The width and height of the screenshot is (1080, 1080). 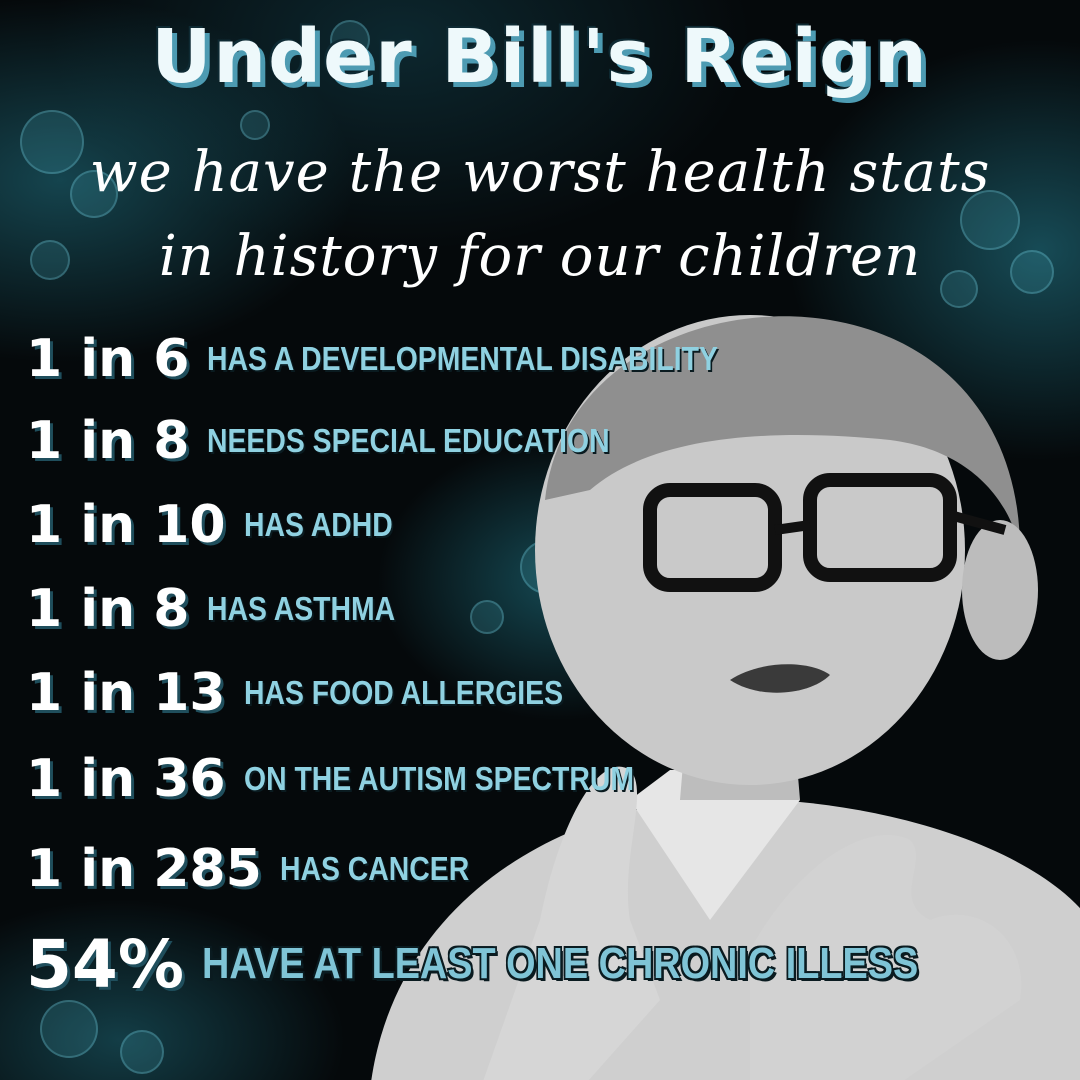 I want to click on stat-description: HAS CANCER, so click(x=374, y=868).